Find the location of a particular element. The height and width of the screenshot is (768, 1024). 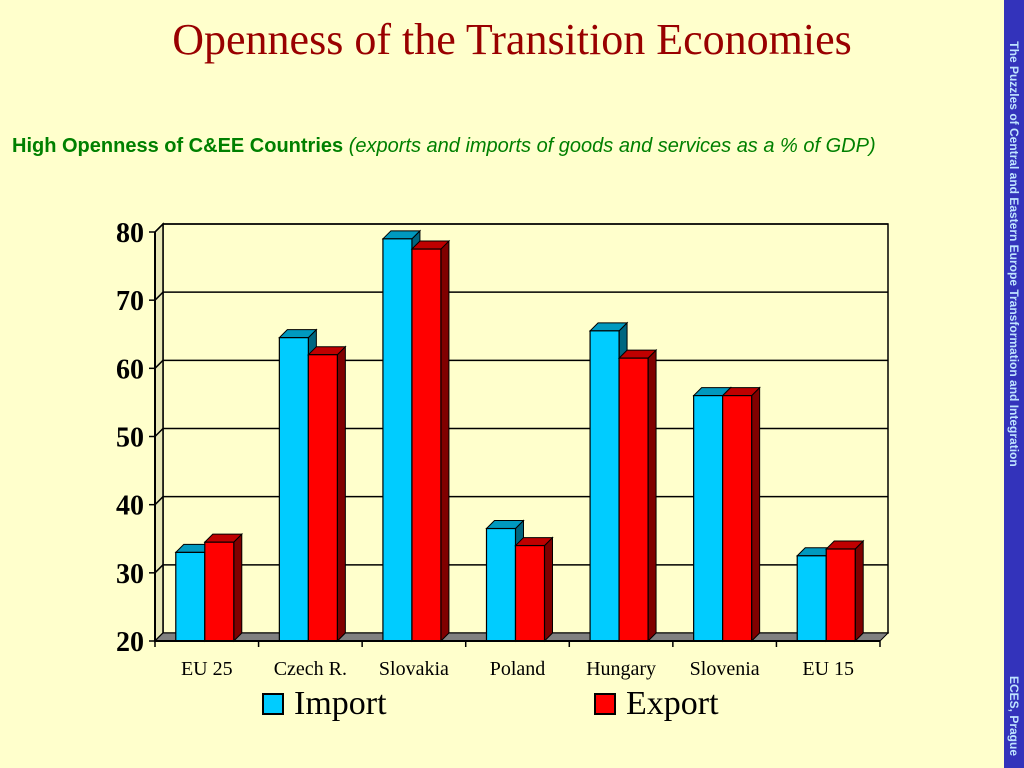

y-tick-label: 70 is located at coordinates (130, 301).